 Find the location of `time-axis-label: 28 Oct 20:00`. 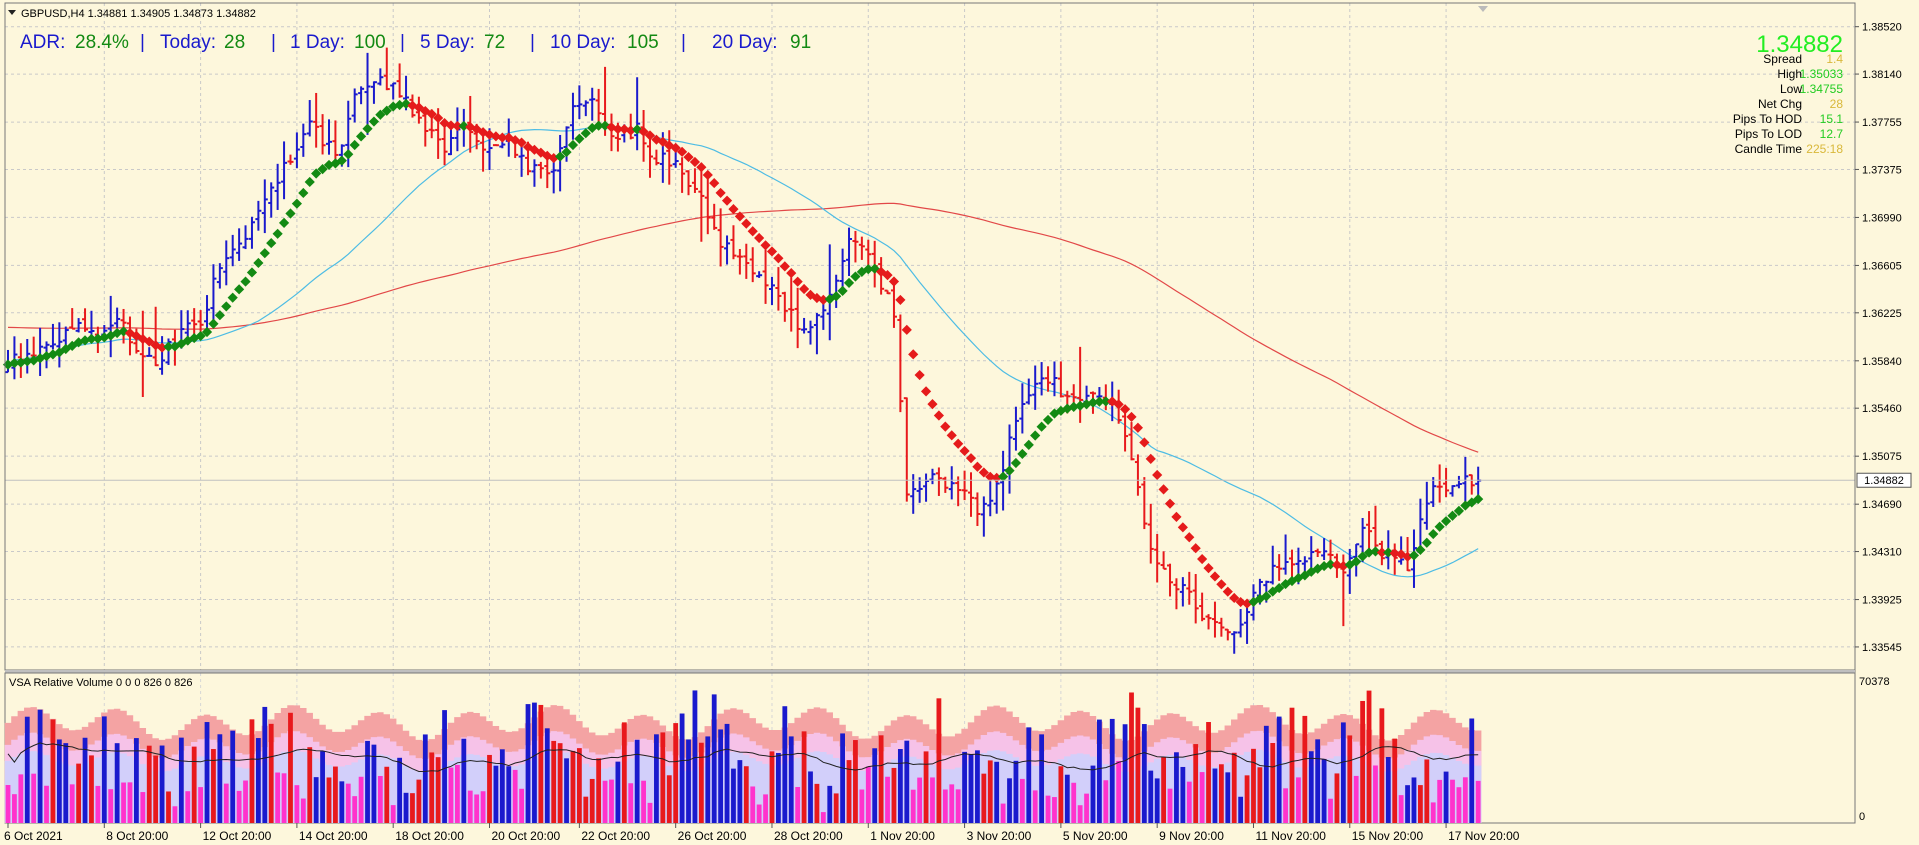

time-axis-label: 28 Oct 20:00 is located at coordinates (808, 836).